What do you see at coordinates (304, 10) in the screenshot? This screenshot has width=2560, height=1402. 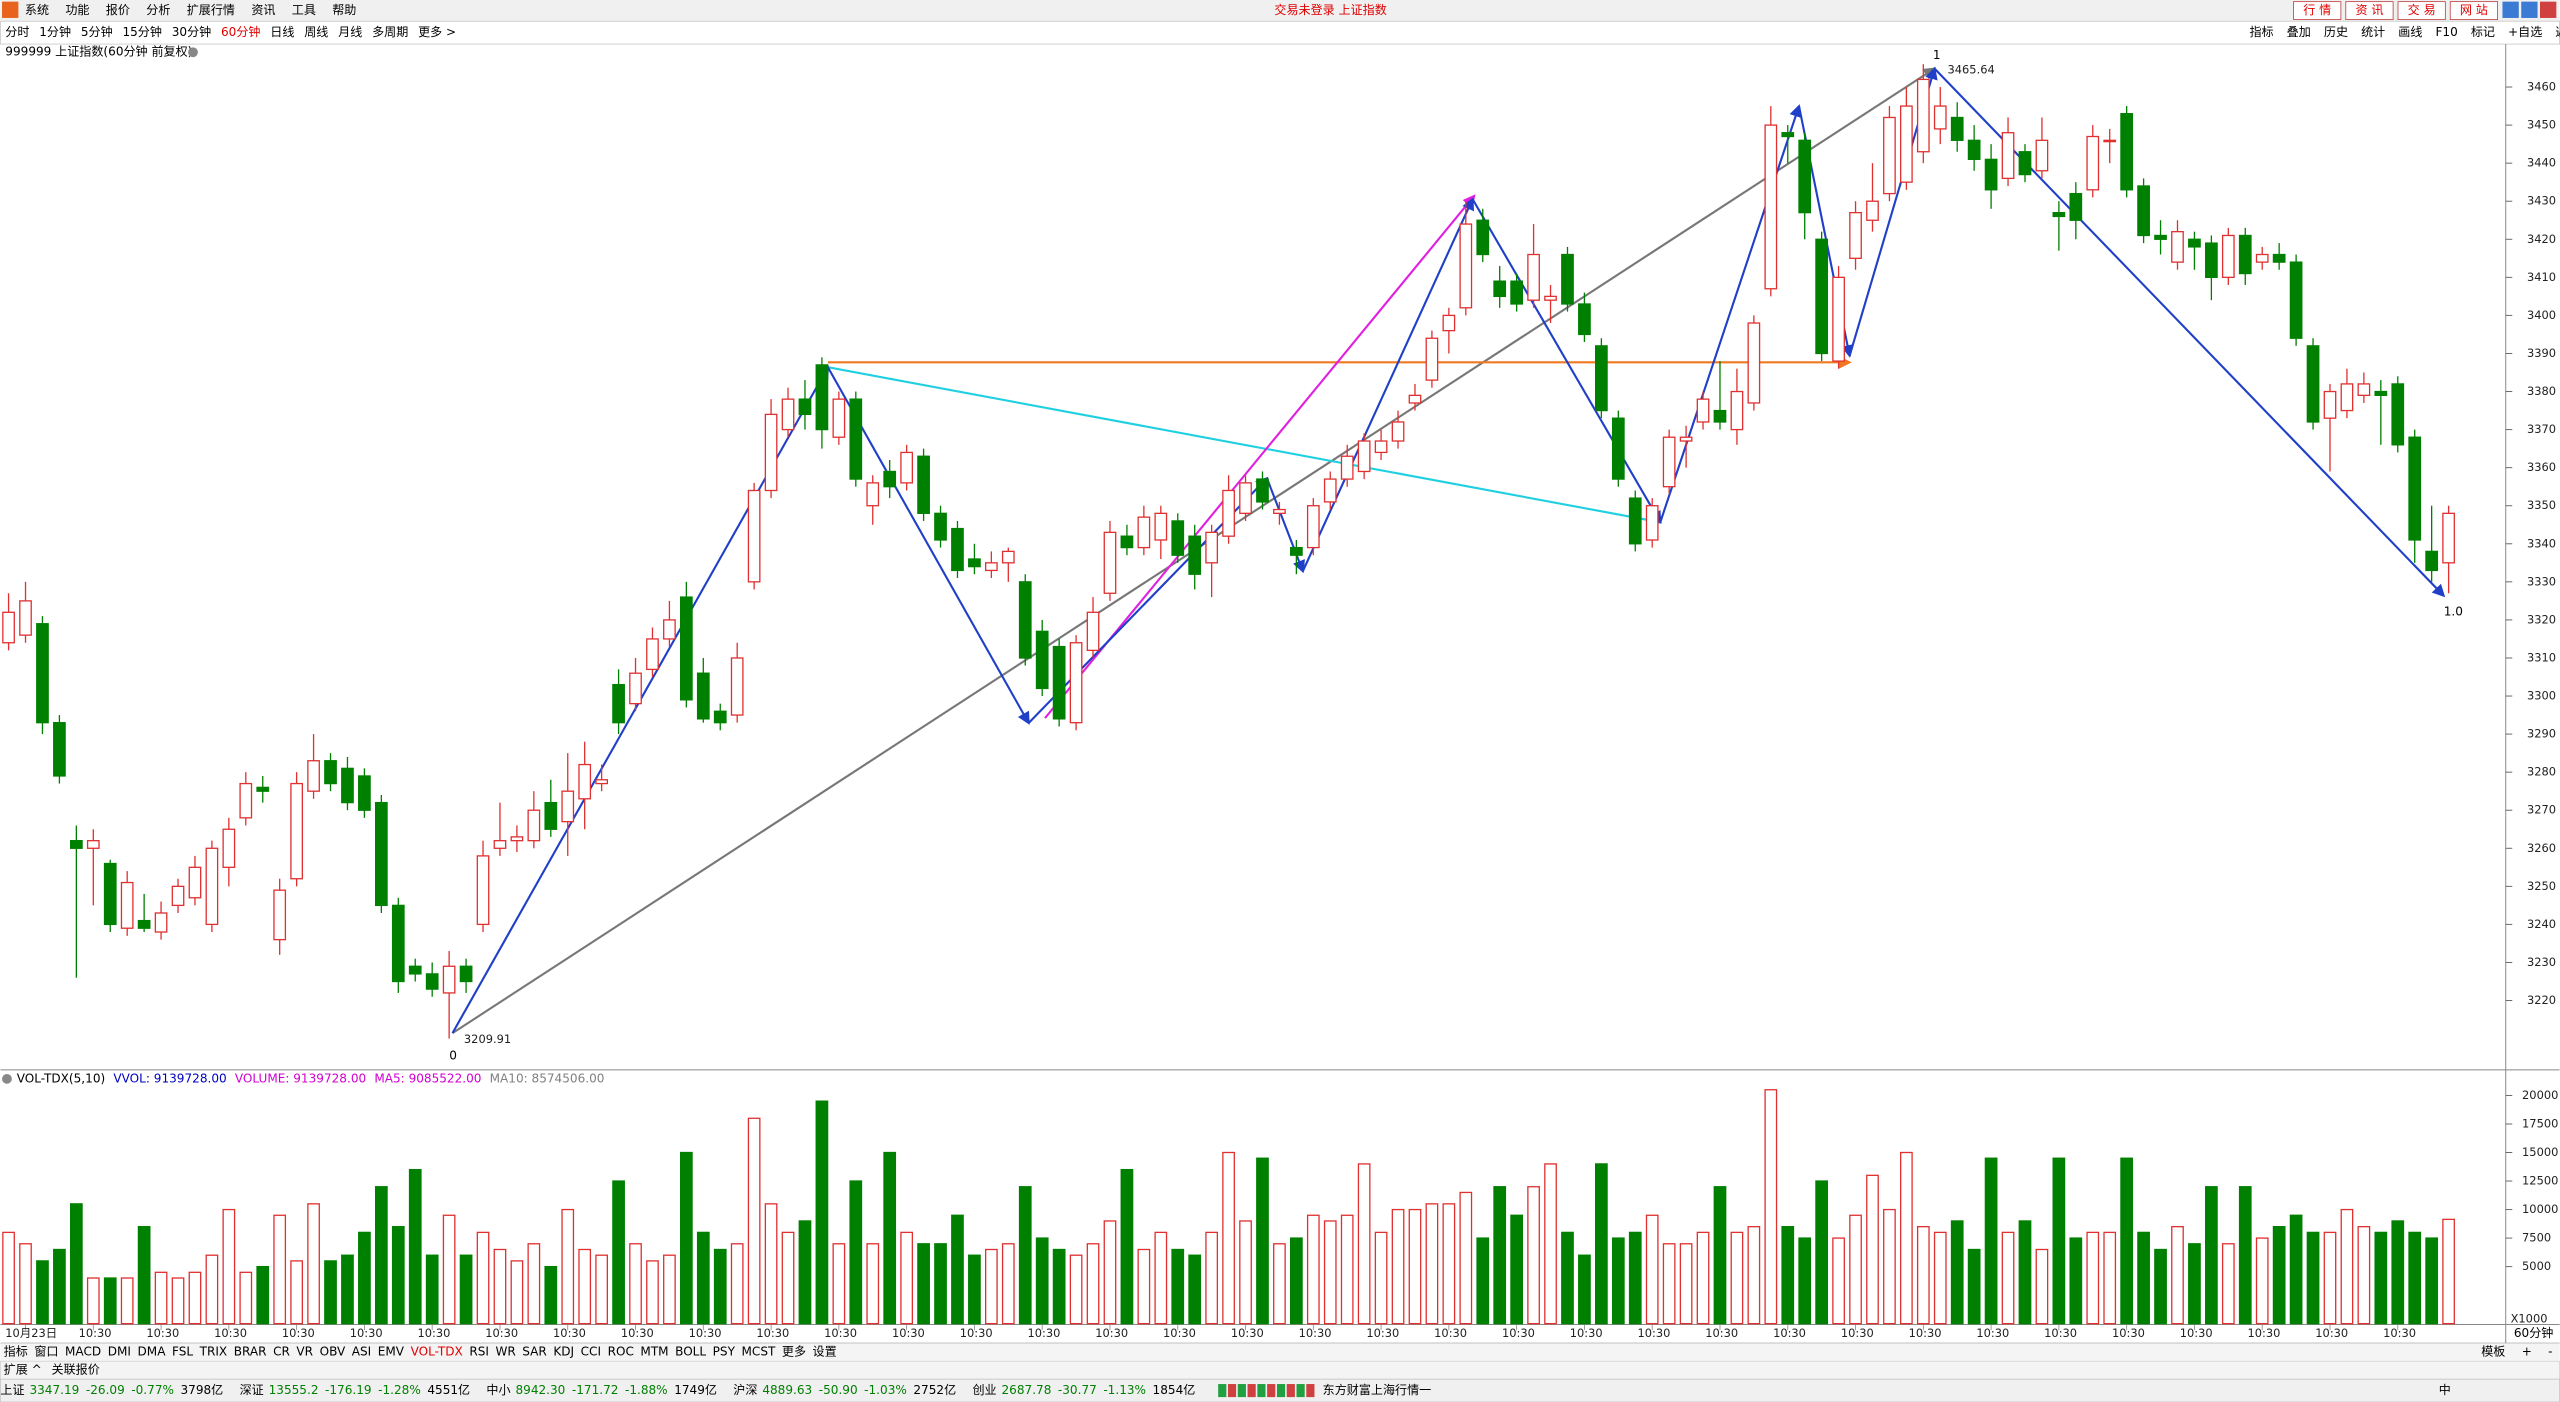 I see `menu-item: 工具` at bounding box center [304, 10].